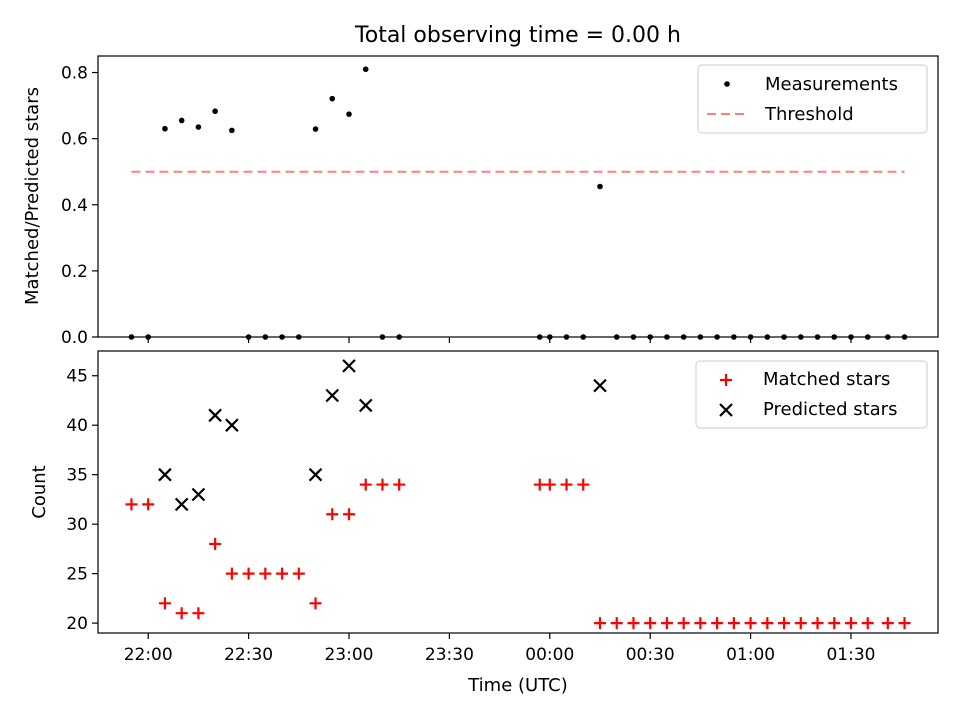 This screenshot has height=720, width=960. Describe the element at coordinates (77, 525) in the screenshot. I see `count-y-tick-label: 30` at that location.